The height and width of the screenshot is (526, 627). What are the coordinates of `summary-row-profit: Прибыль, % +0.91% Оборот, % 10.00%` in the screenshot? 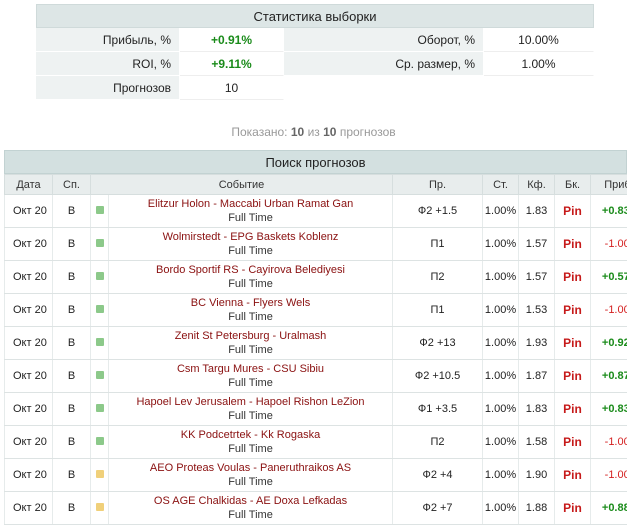 It's located at (315, 40).